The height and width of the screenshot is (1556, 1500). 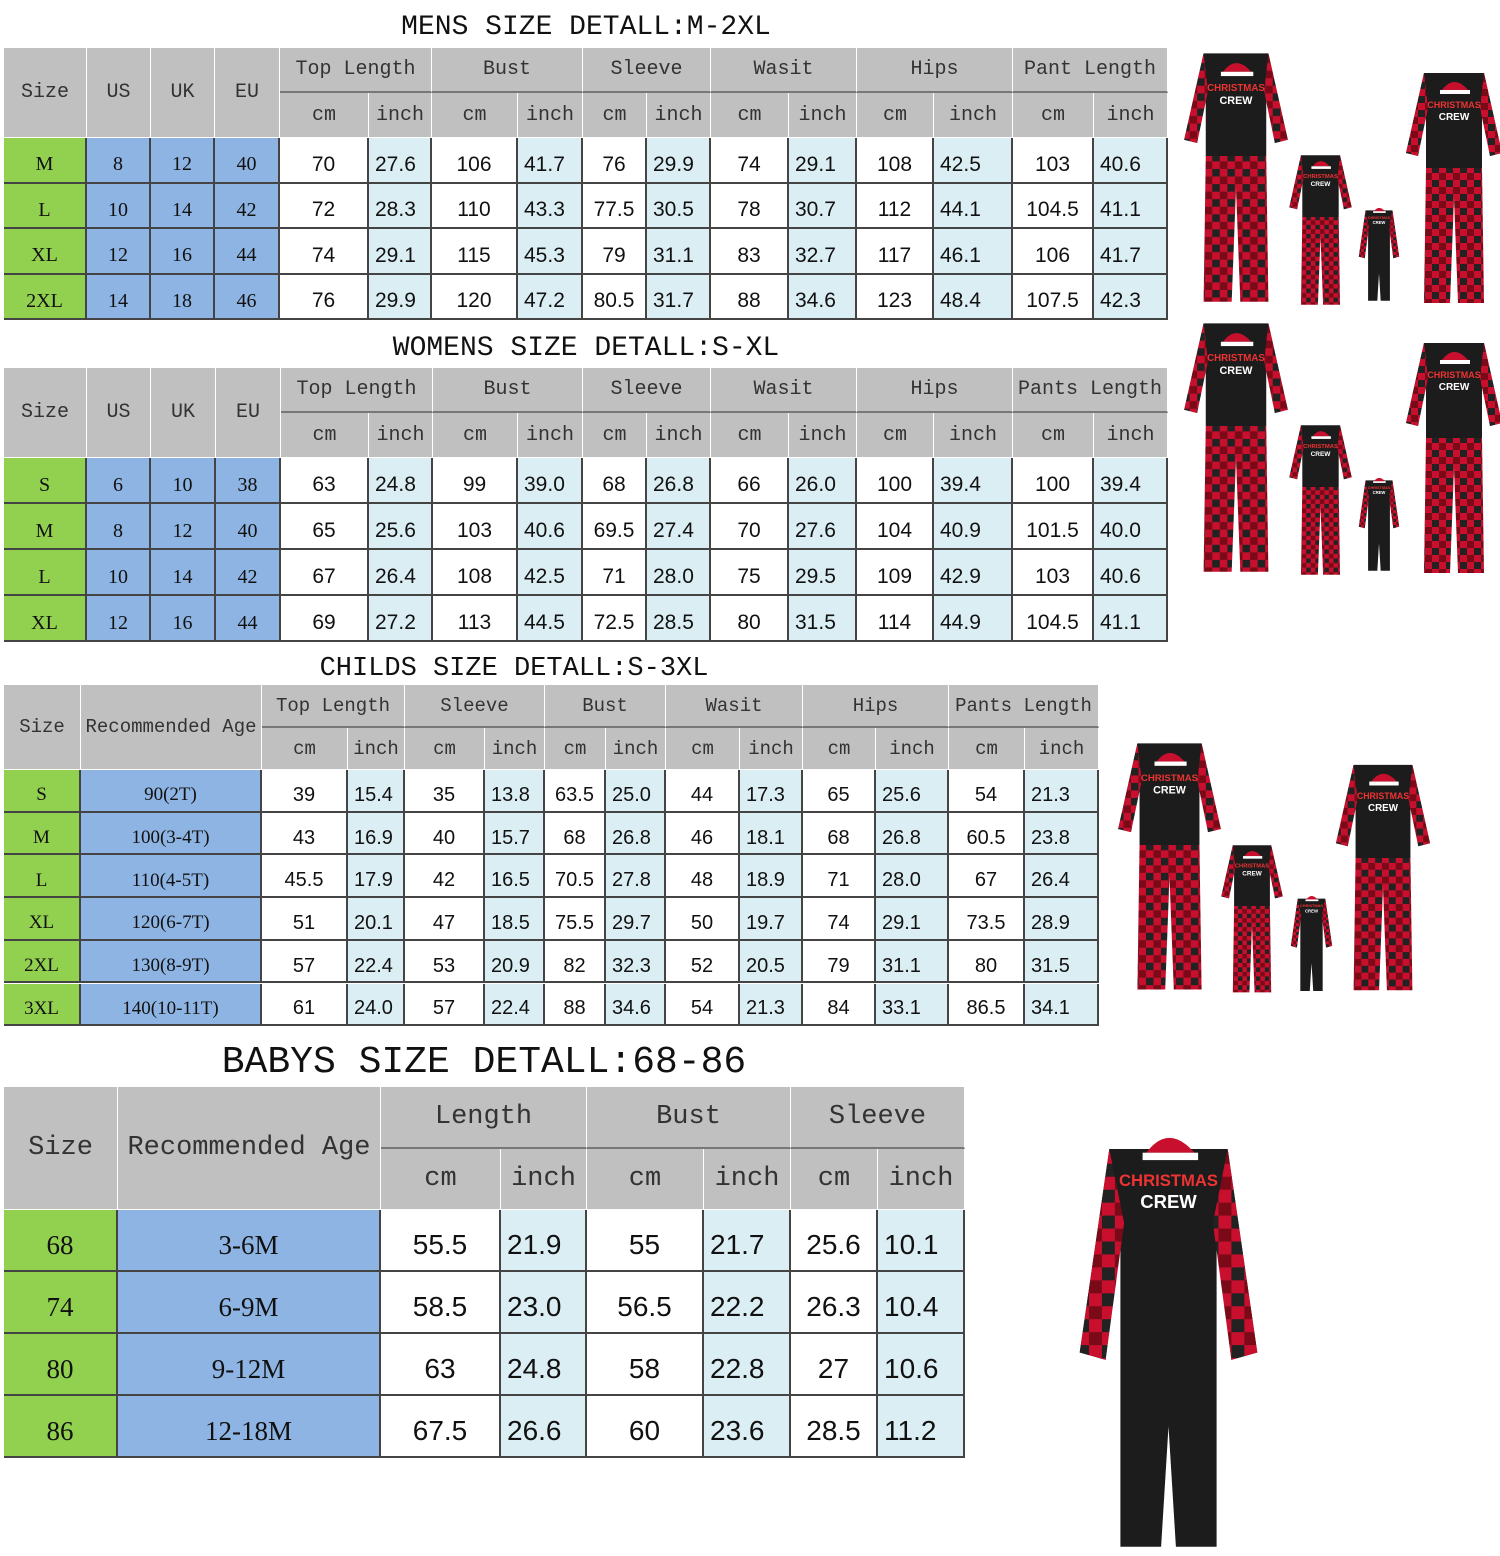 I want to click on cm-value-cell: 39, so click(x=305, y=791).